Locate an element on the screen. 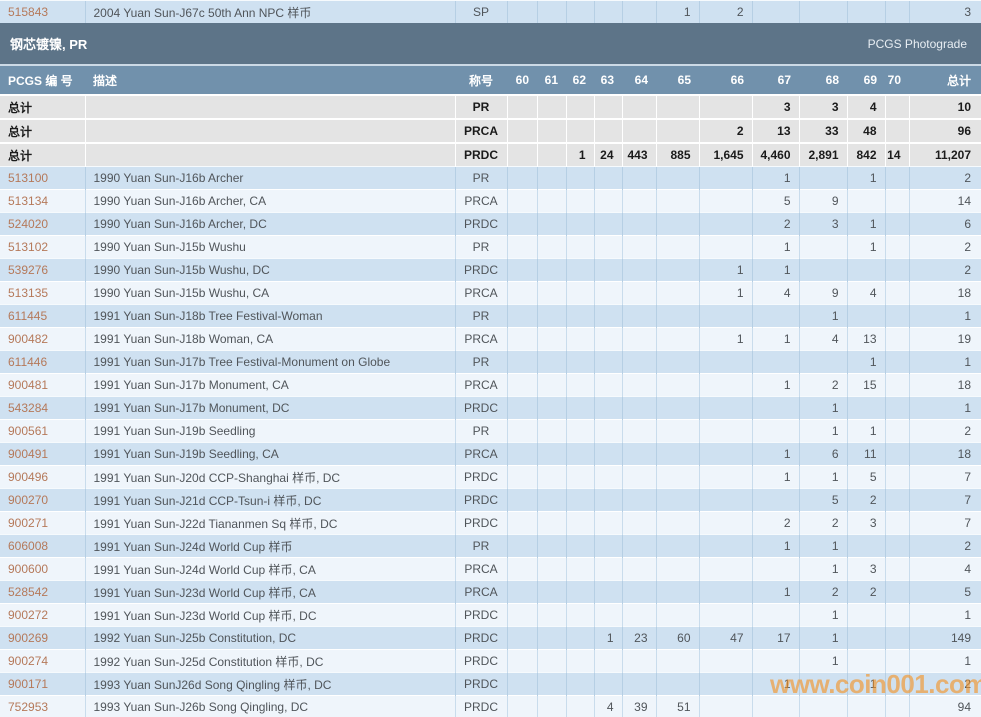 The height and width of the screenshot is (717, 981). header-description: 描述 is located at coordinates (270, 79).